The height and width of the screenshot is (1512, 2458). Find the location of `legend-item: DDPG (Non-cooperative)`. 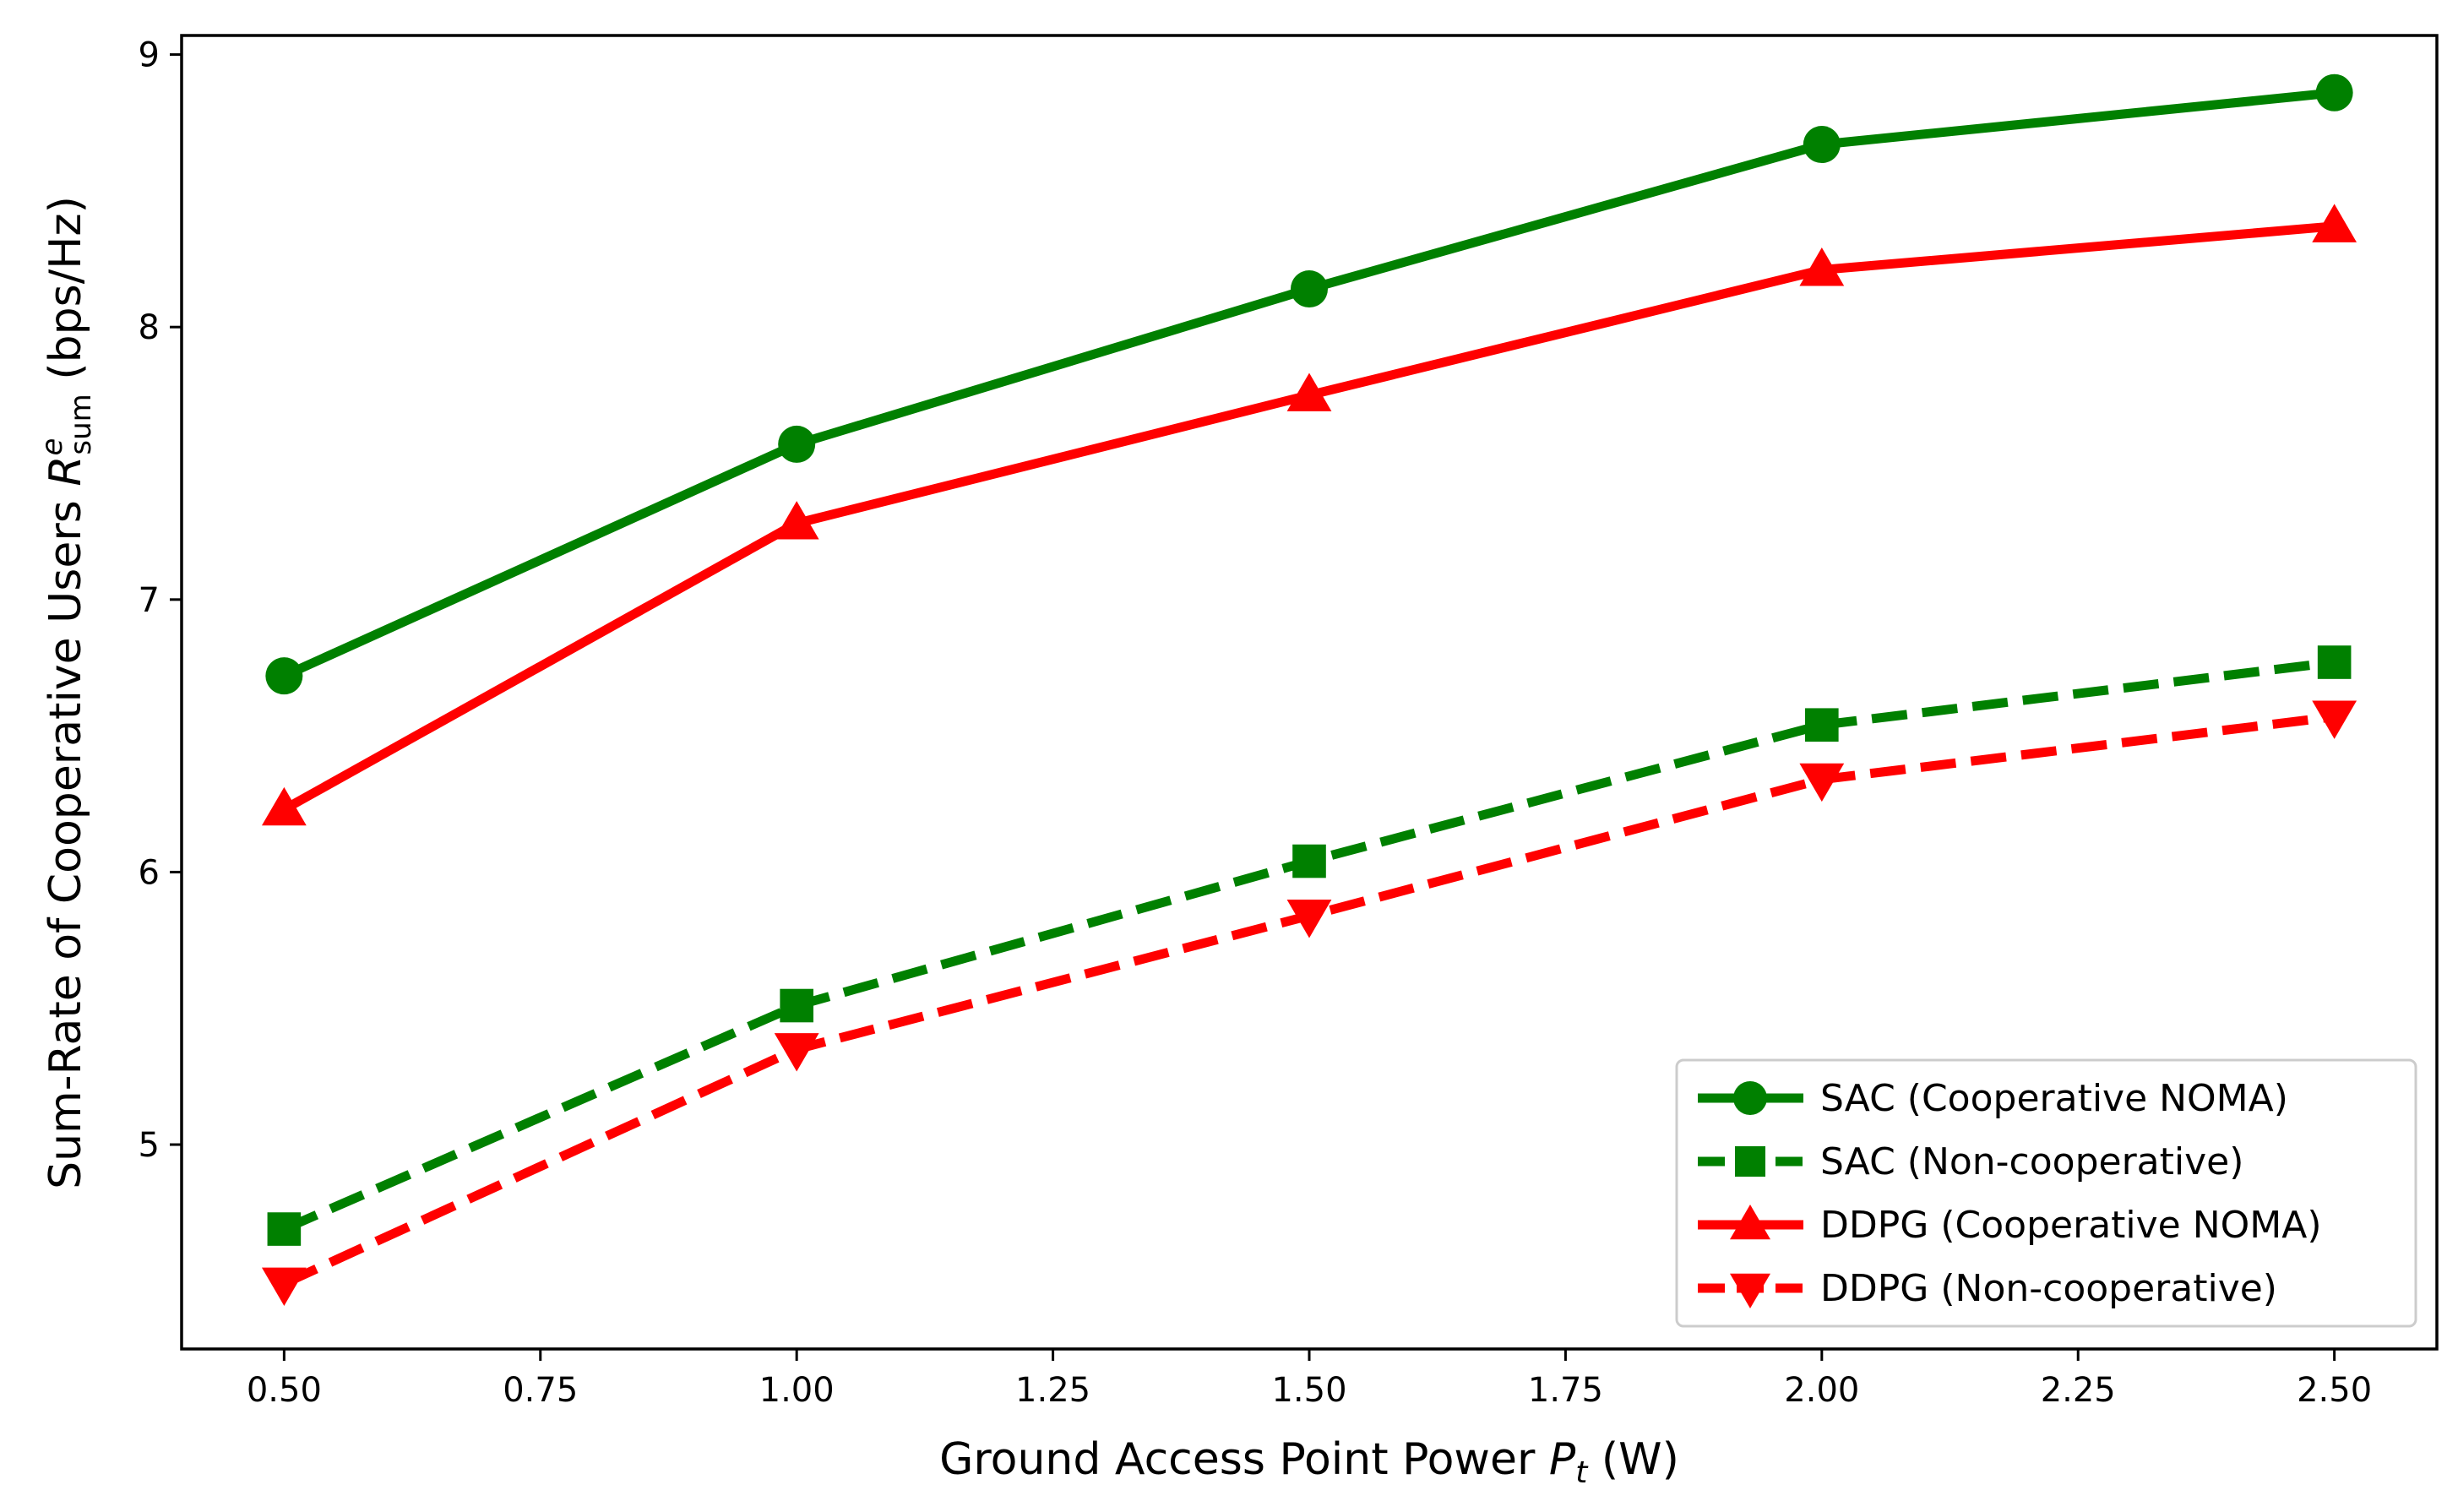

legend-item: DDPG (Non-cooperative) is located at coordinates (1988, 1289).